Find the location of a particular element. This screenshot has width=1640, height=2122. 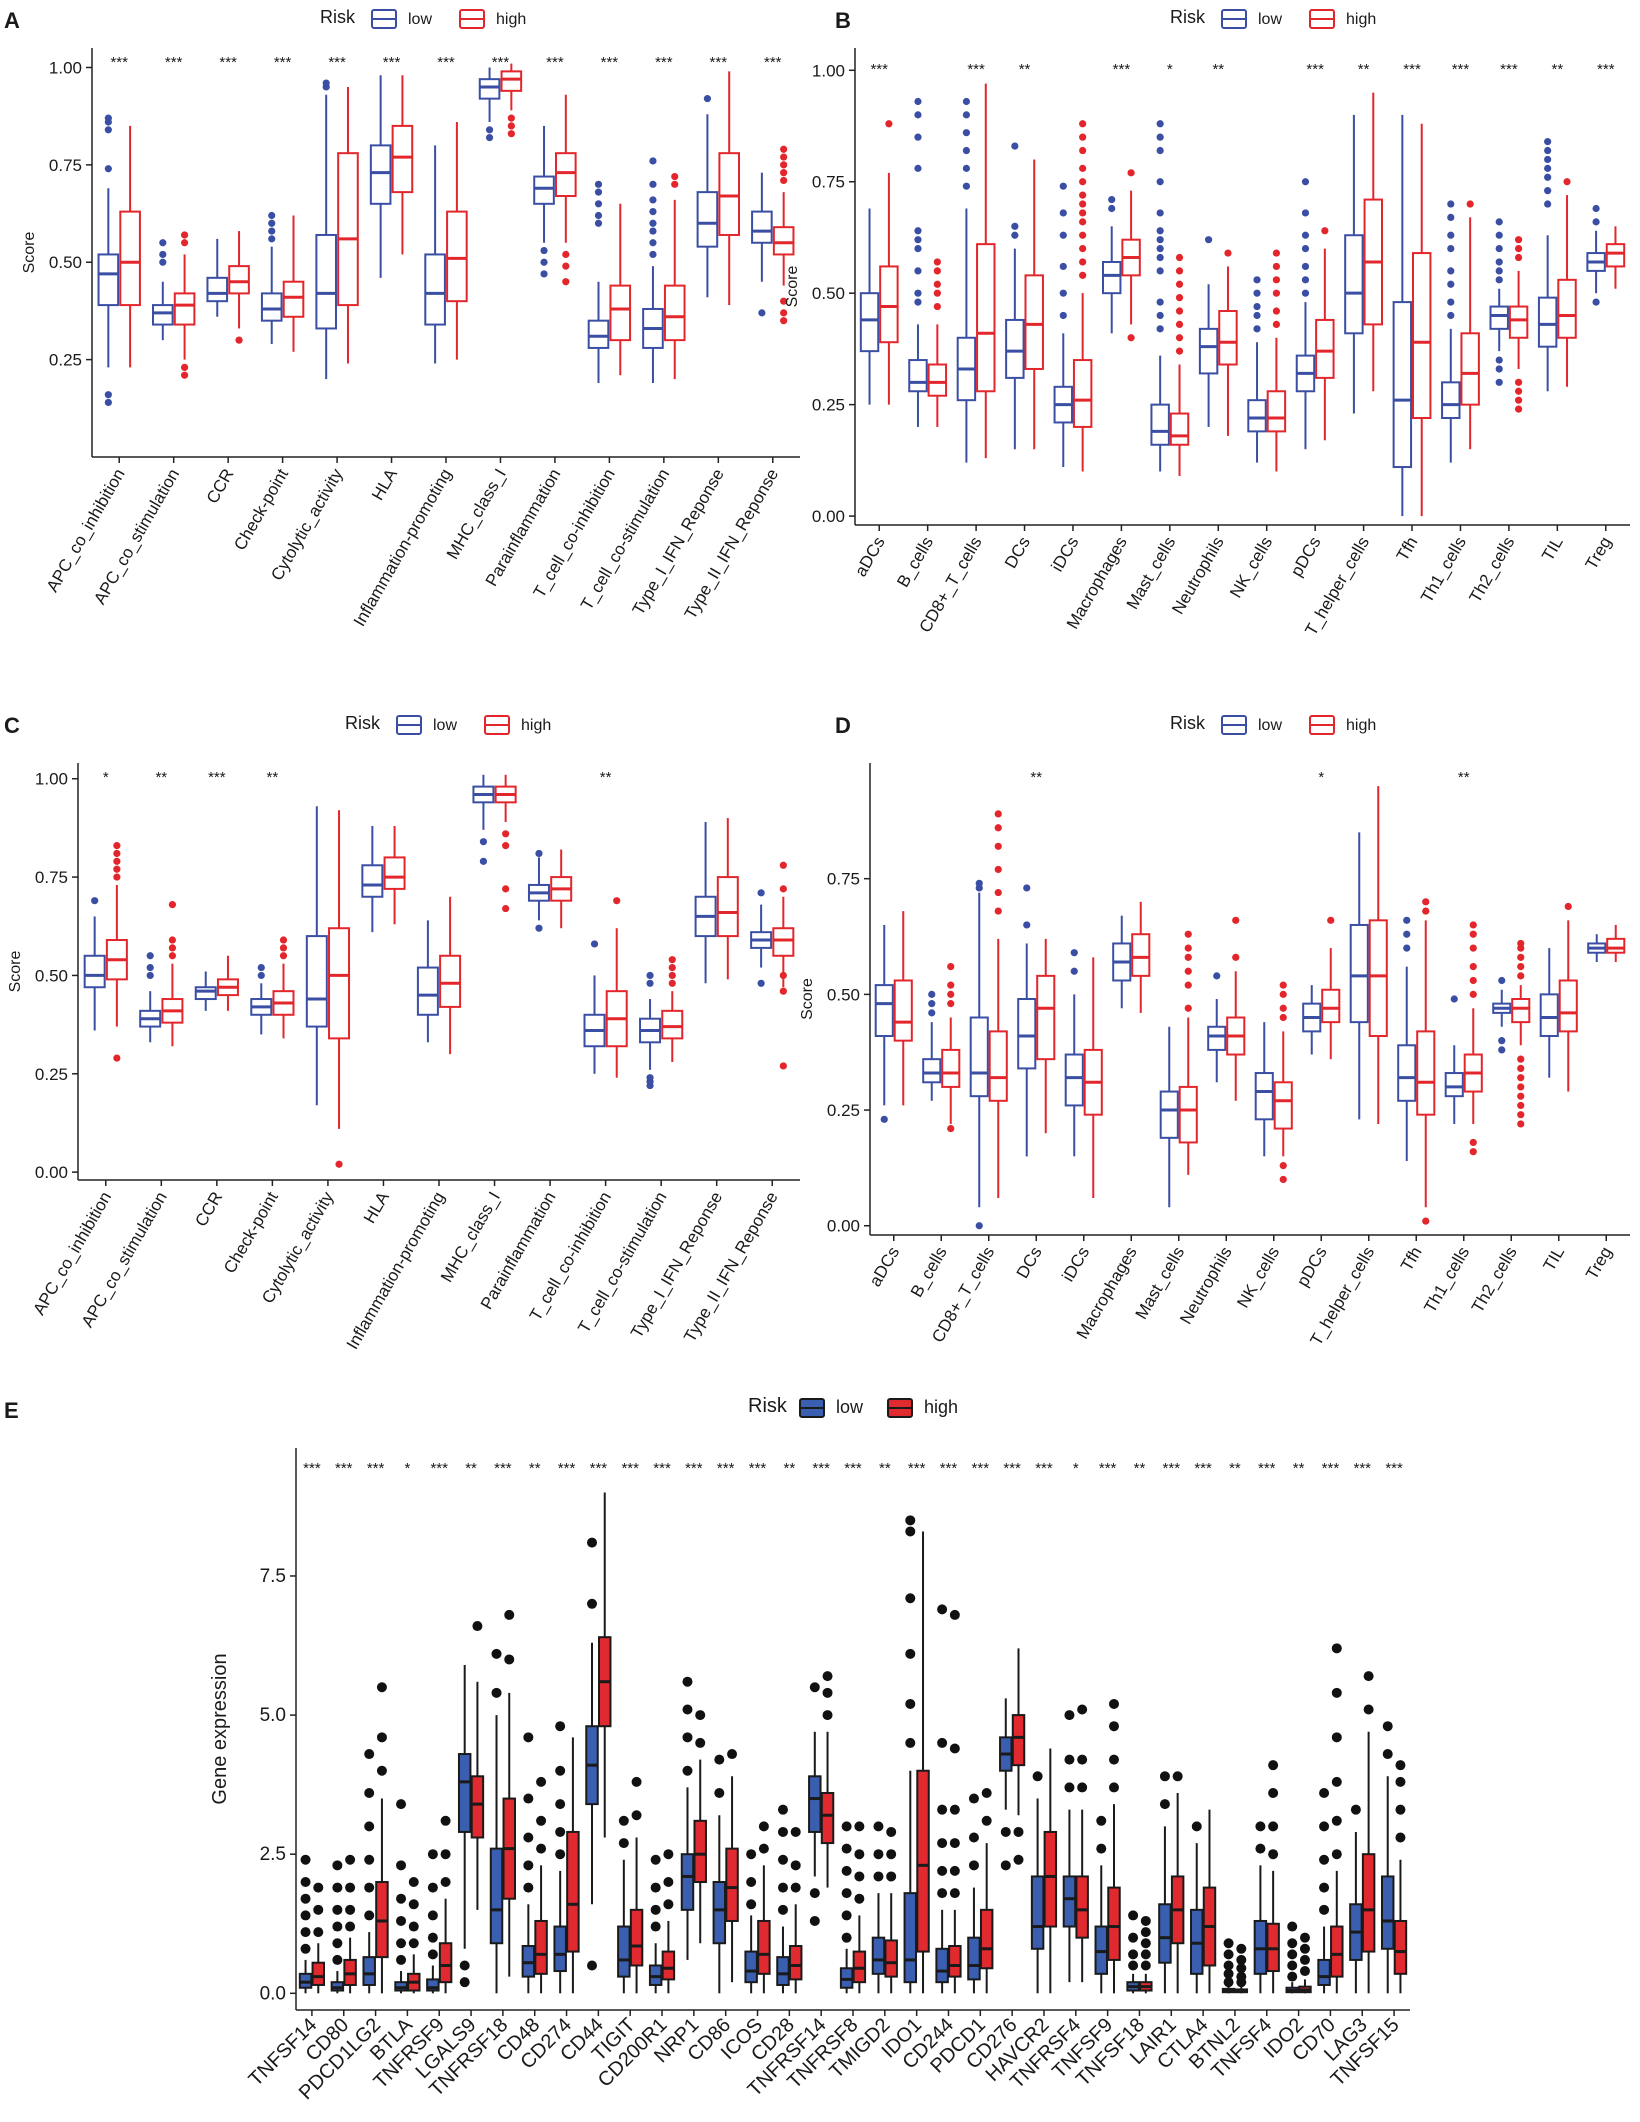

box-high-nrp1 is located at coordinates (700, 1827).